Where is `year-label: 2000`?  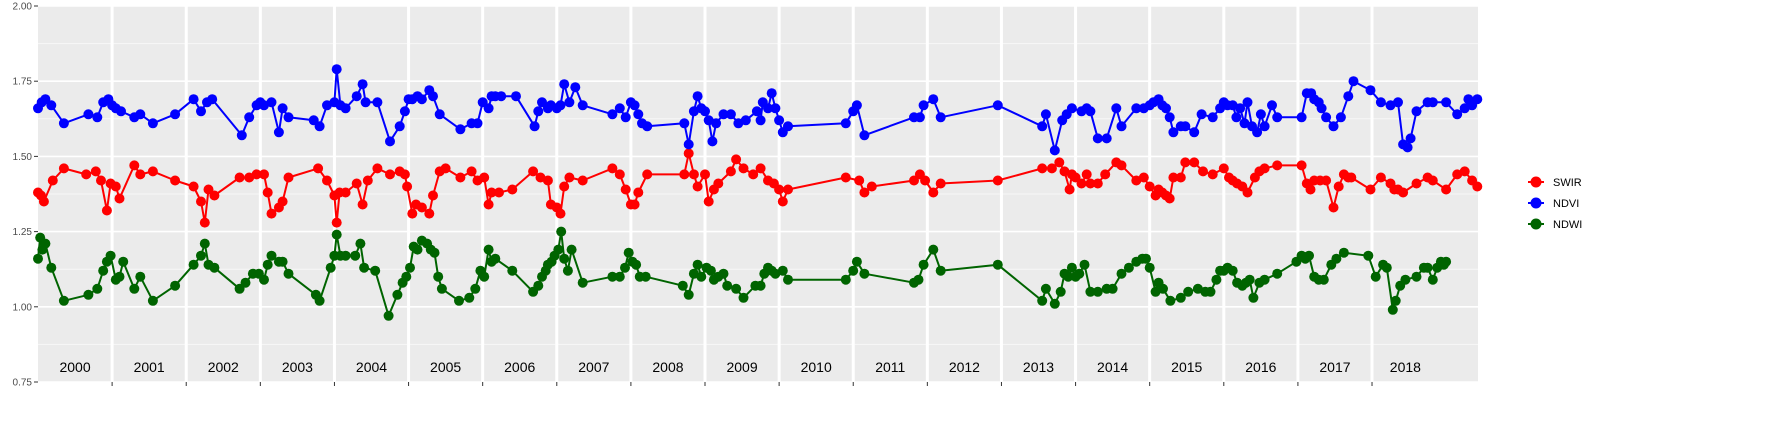
year-label: 2000 is located at coordinates (74, 367).